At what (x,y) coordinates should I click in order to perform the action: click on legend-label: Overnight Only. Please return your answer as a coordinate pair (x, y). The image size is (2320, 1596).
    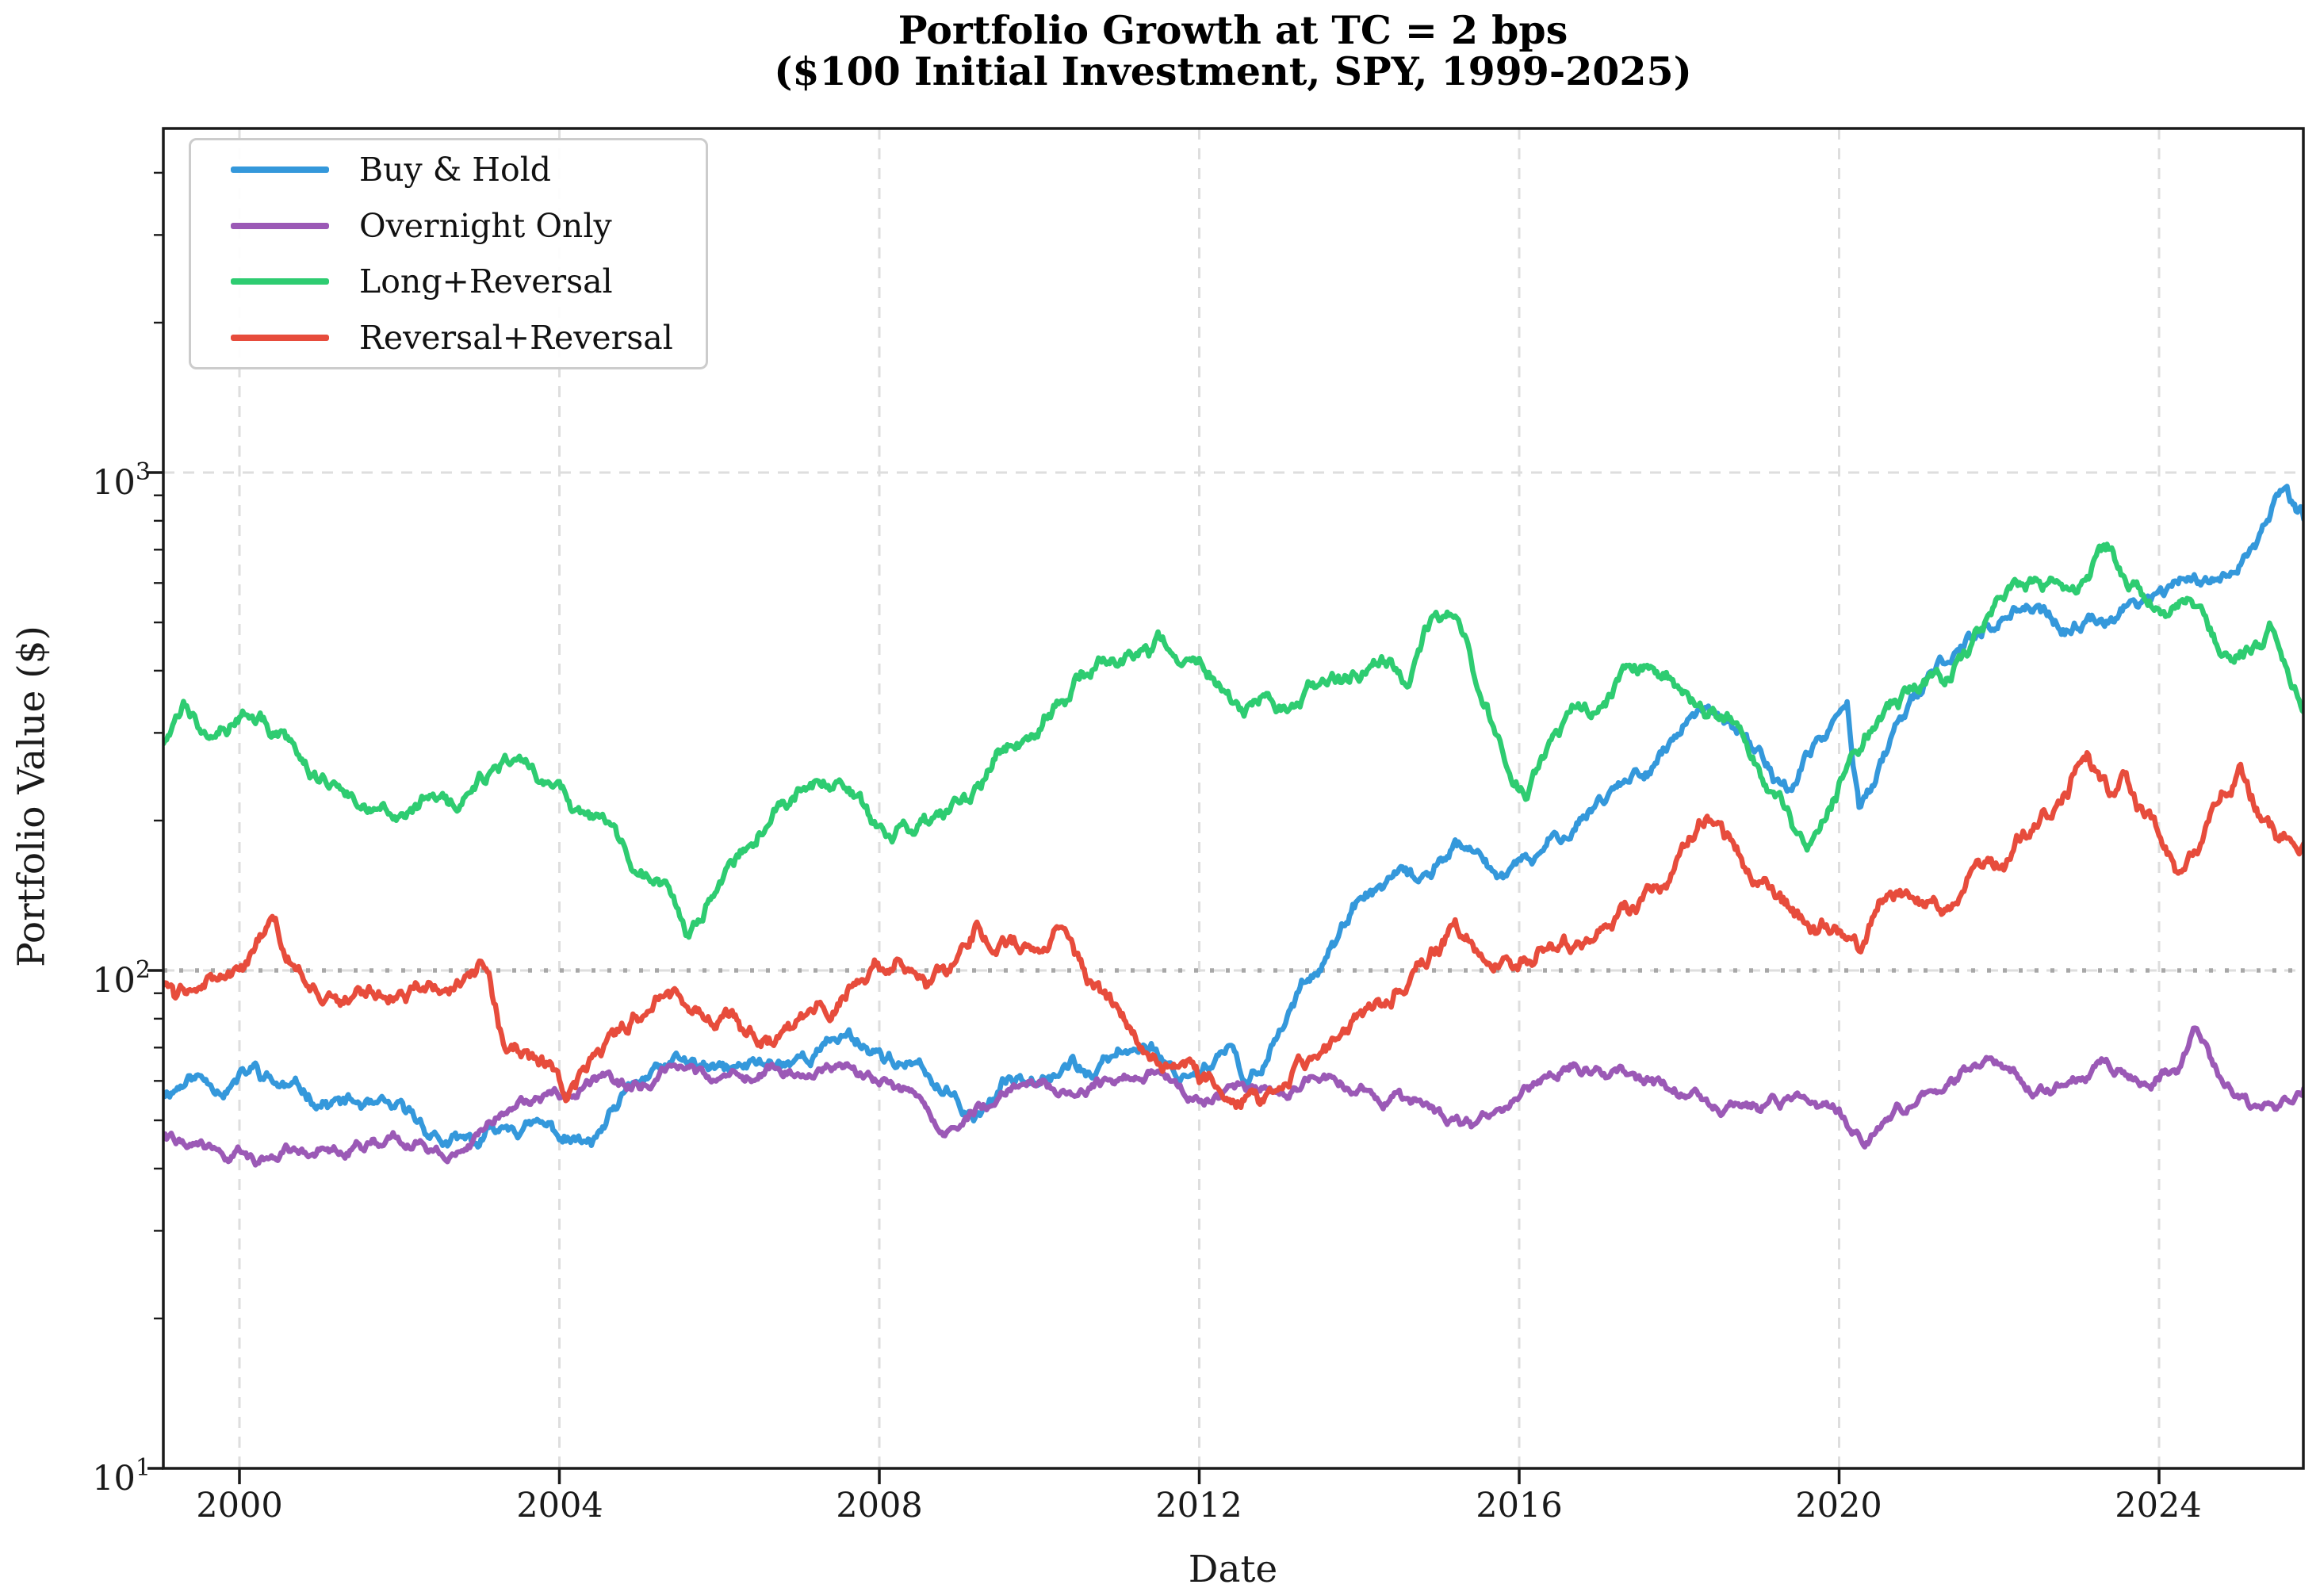
    Looking at the image, I should click on (485, 225).